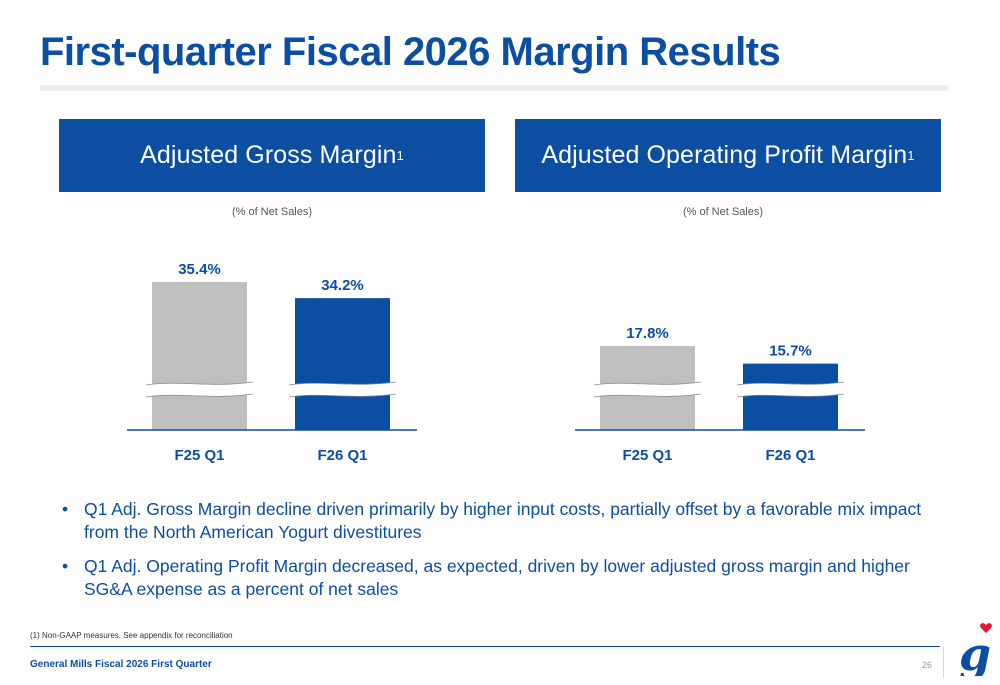  I want to click on operating-margin-header: Adjusted Operating Profit Margin 1, so click(728, 155).